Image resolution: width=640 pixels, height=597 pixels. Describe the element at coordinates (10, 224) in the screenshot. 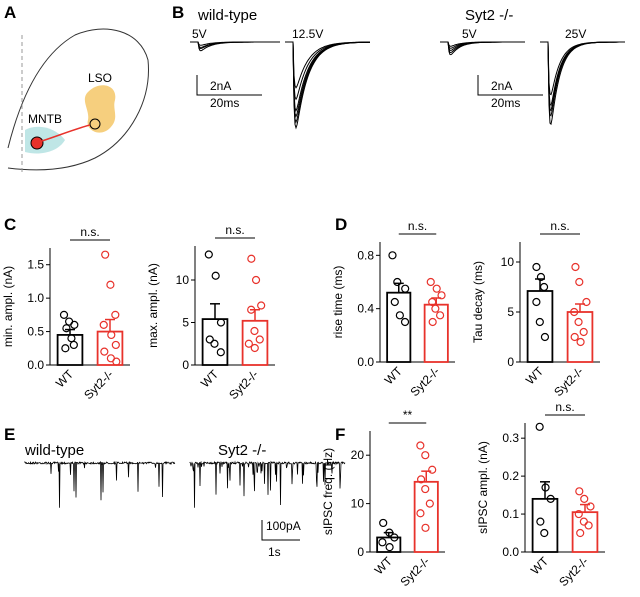

I see `panel-label: C` at that location.